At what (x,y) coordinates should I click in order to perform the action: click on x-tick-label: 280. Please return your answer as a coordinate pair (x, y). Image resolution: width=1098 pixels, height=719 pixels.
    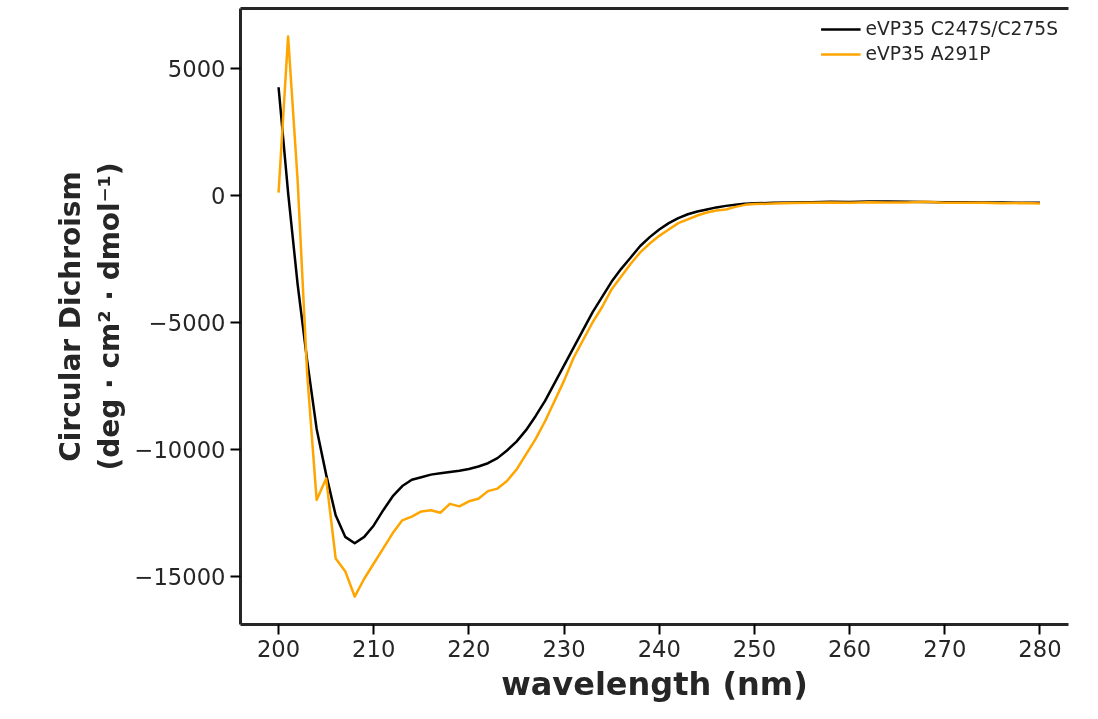
    Looking at the image, I should click on (1040, 648).